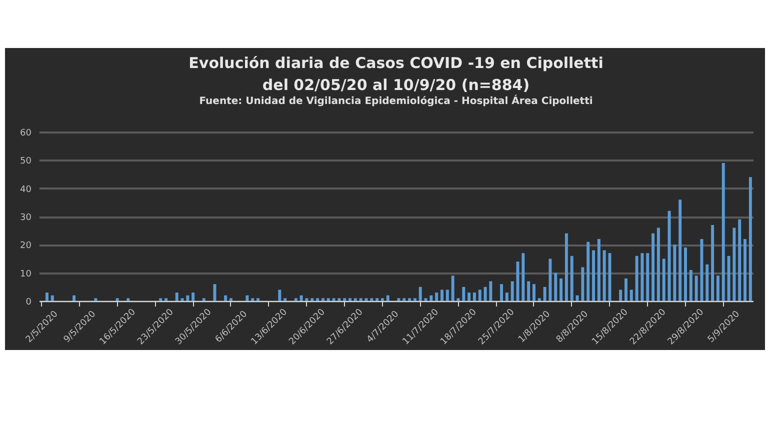 Image resolution: width=770 pixels, height=422 pixels. What do you see at coordinates (26, 274) in the screenshot?
I see `y-tick-label: 10` at bounding box center [26, 274].